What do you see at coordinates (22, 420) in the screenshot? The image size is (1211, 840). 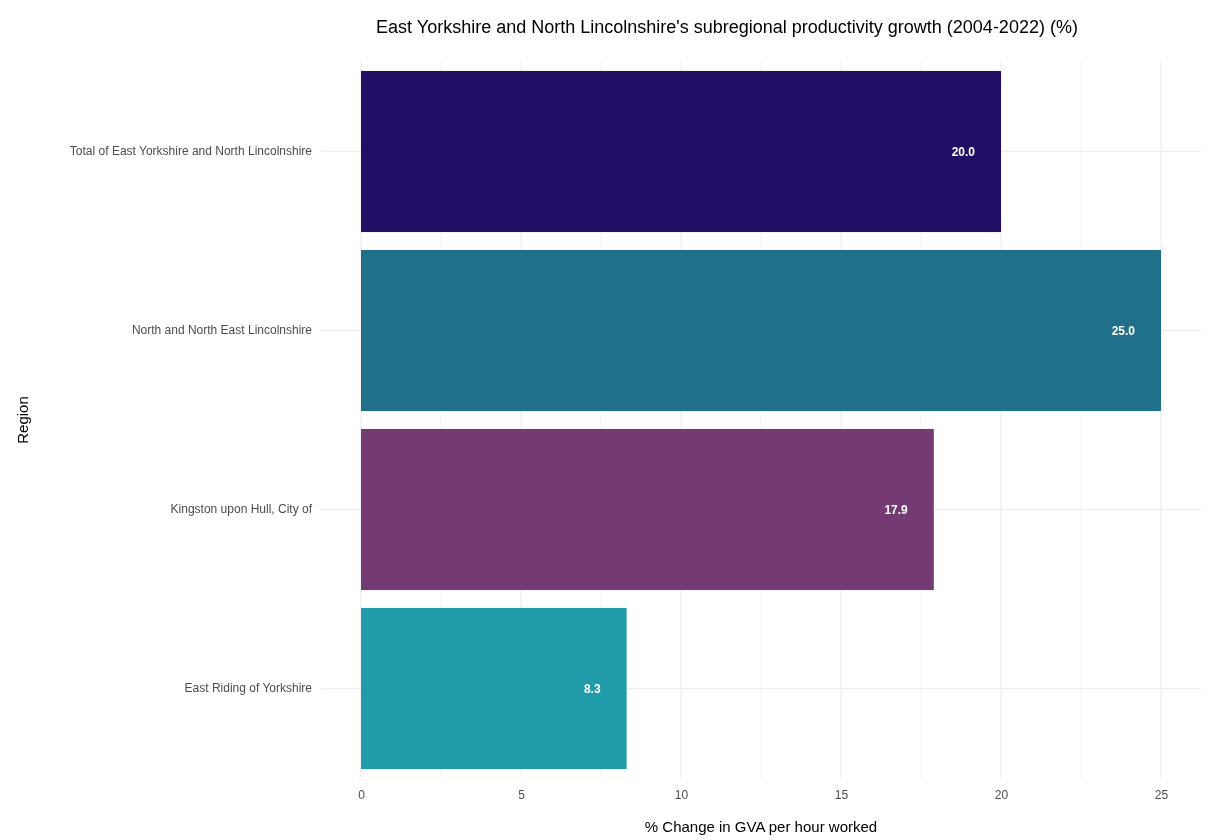 I see `y-axis-title: Region` at bounding box center [22, 420].